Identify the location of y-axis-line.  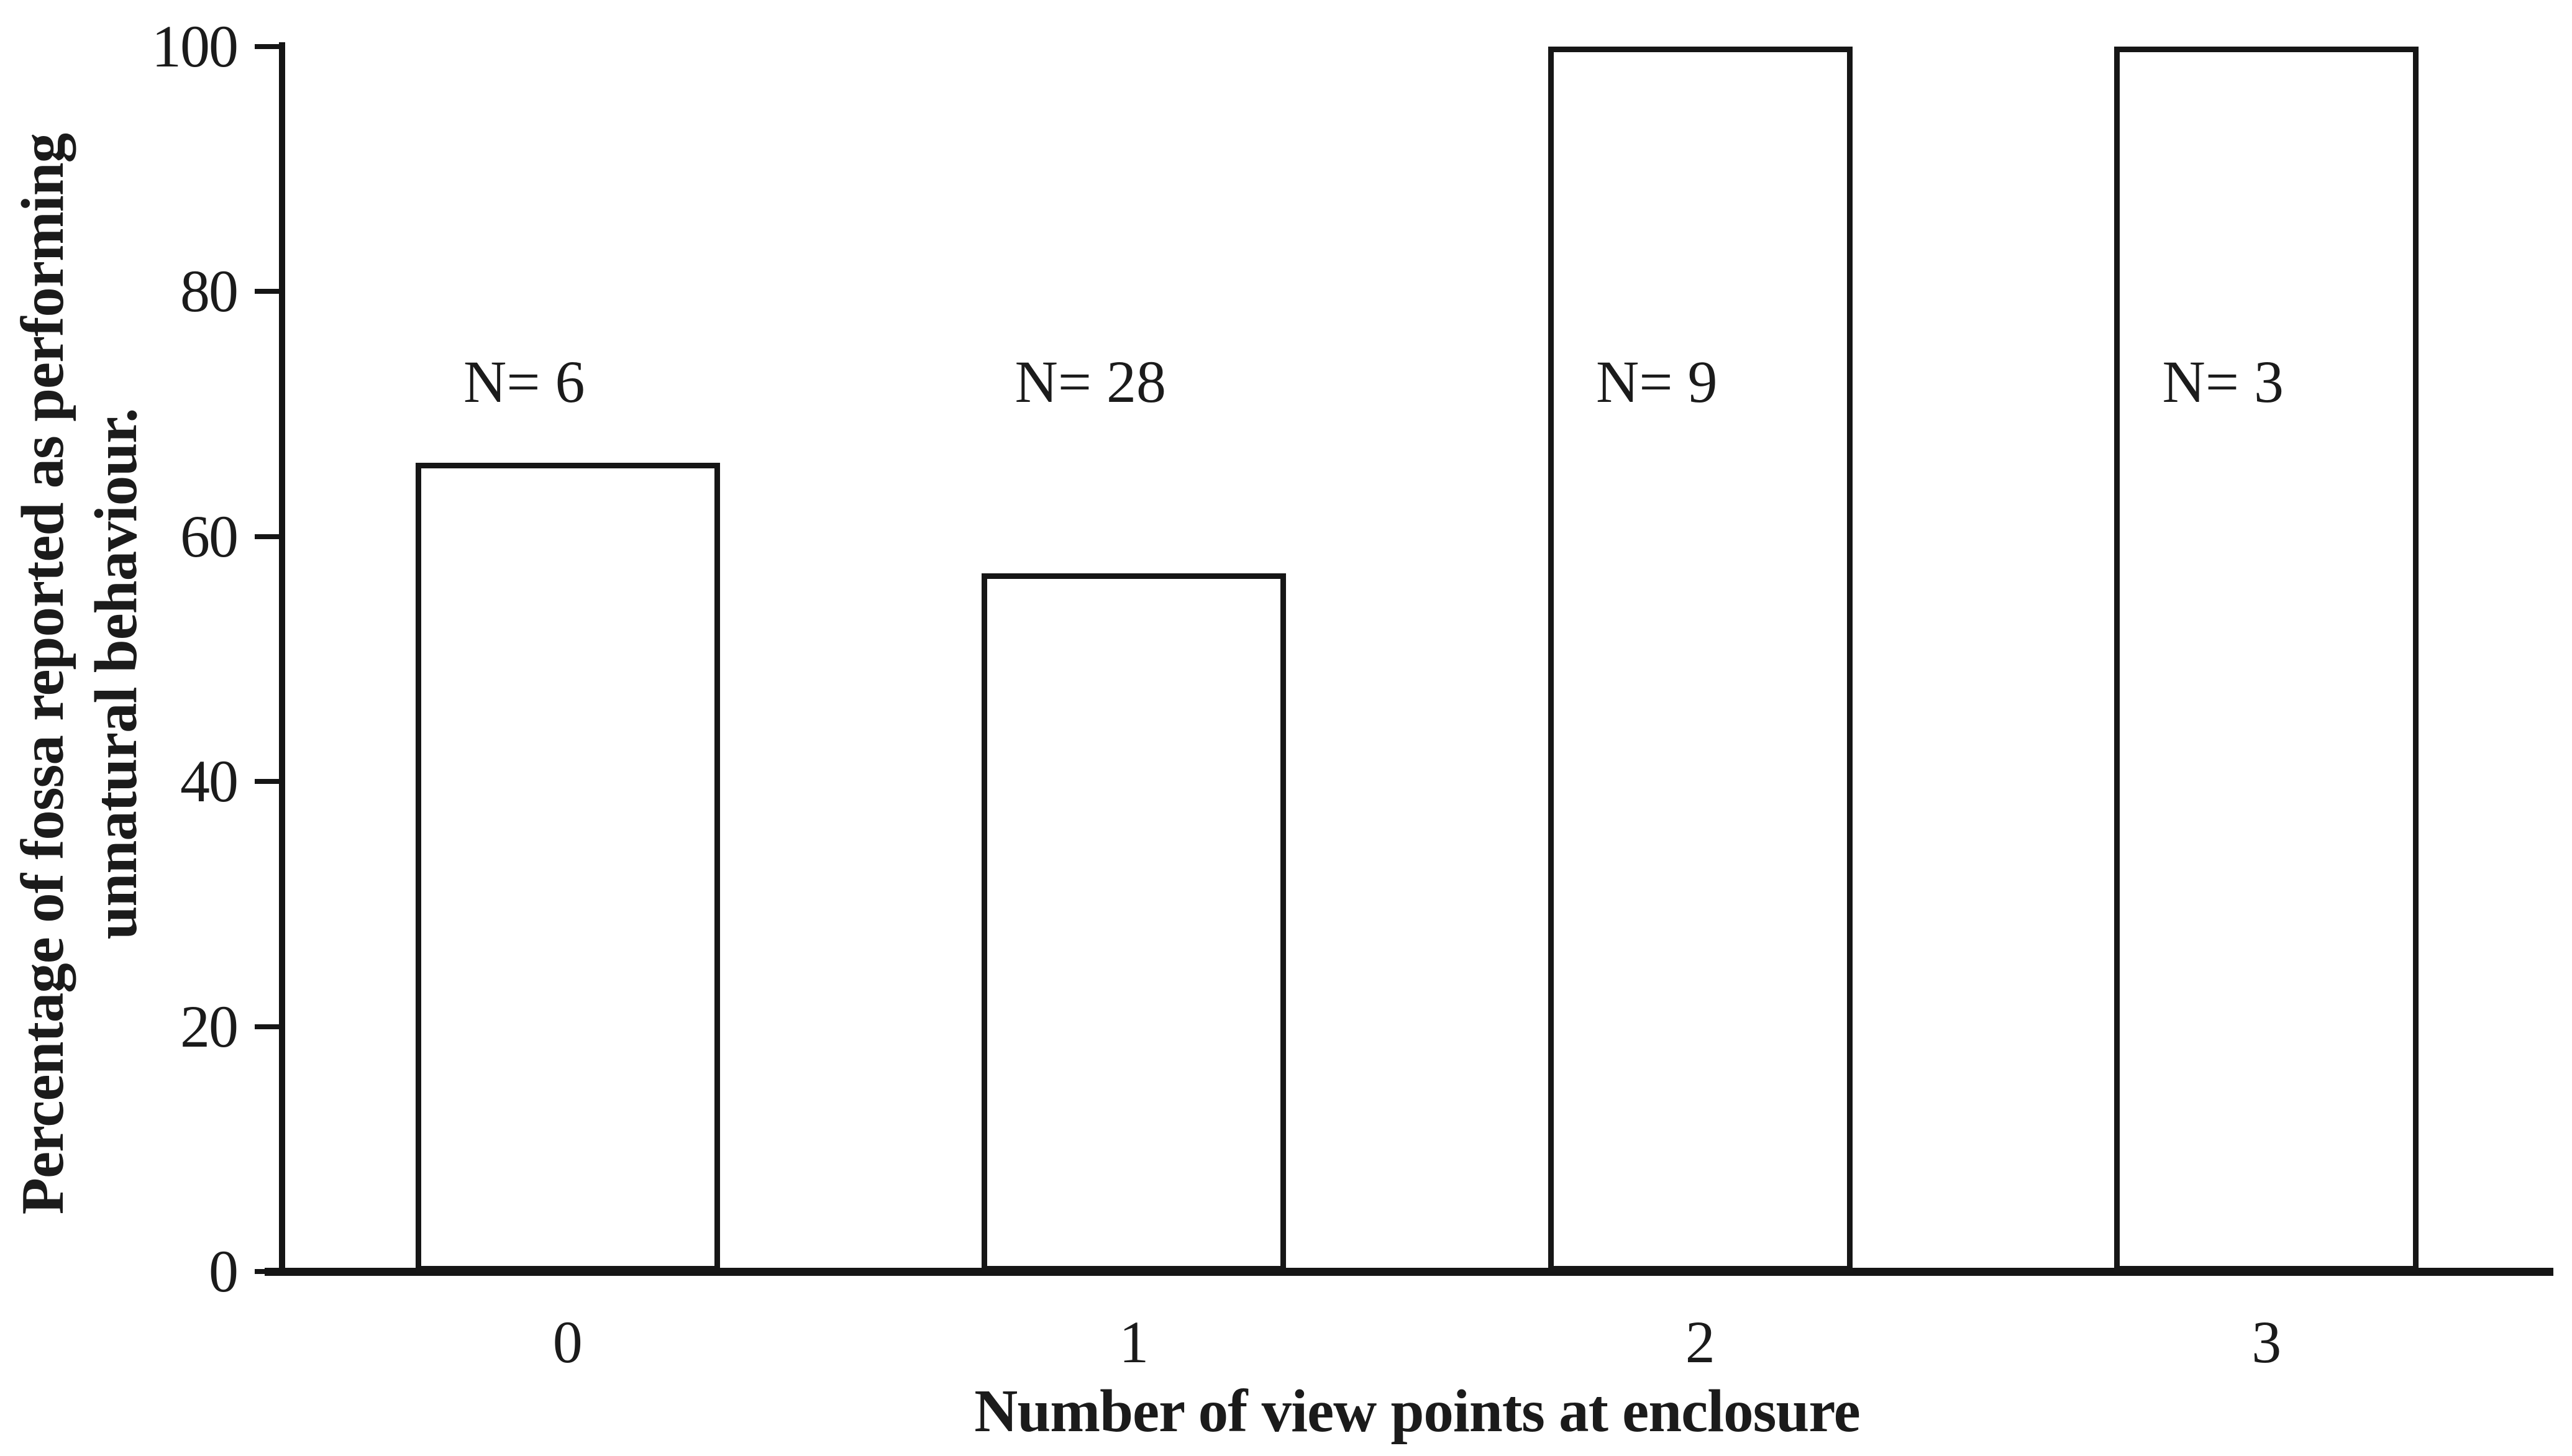
(282, 659).